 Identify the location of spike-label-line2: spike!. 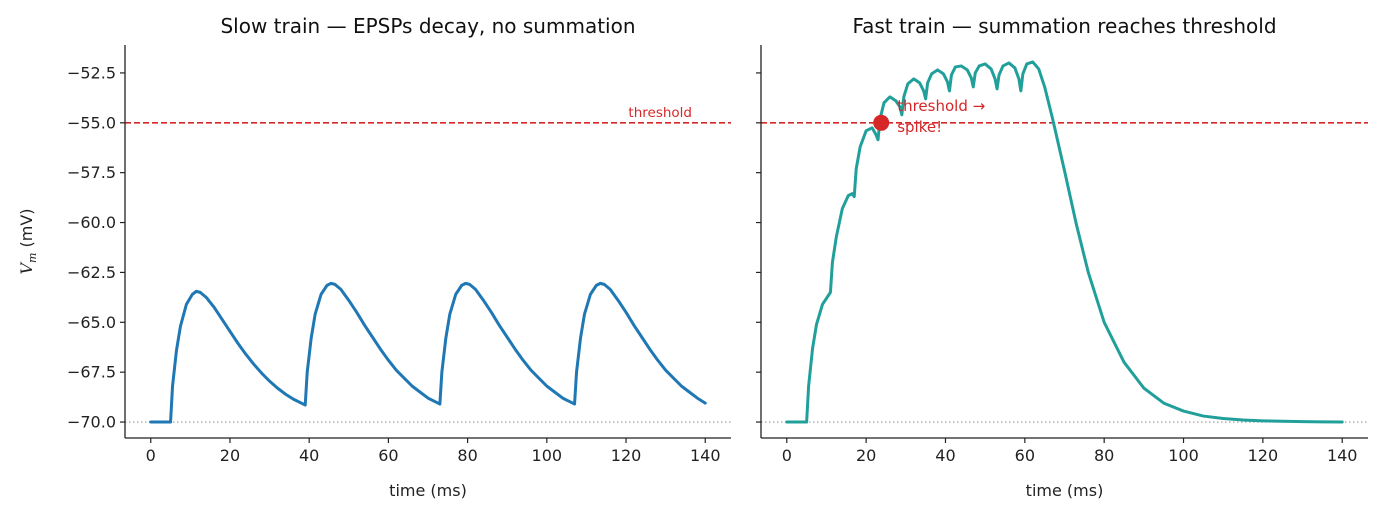
(919, 127).